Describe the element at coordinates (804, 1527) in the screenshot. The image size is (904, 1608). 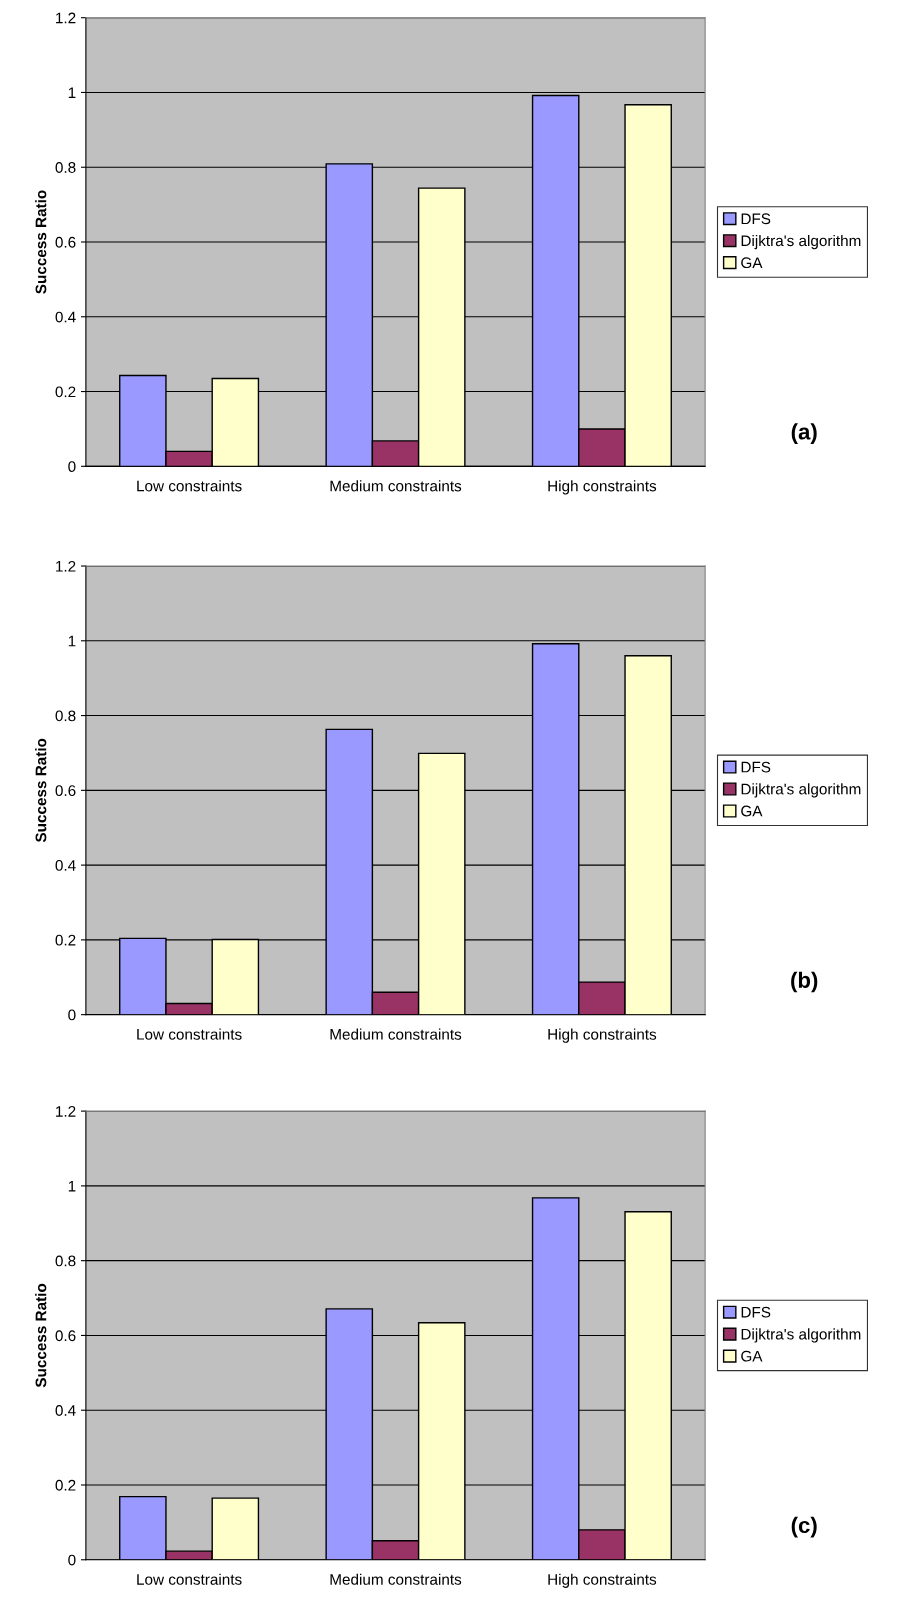
I see `text: (c)` at that location.